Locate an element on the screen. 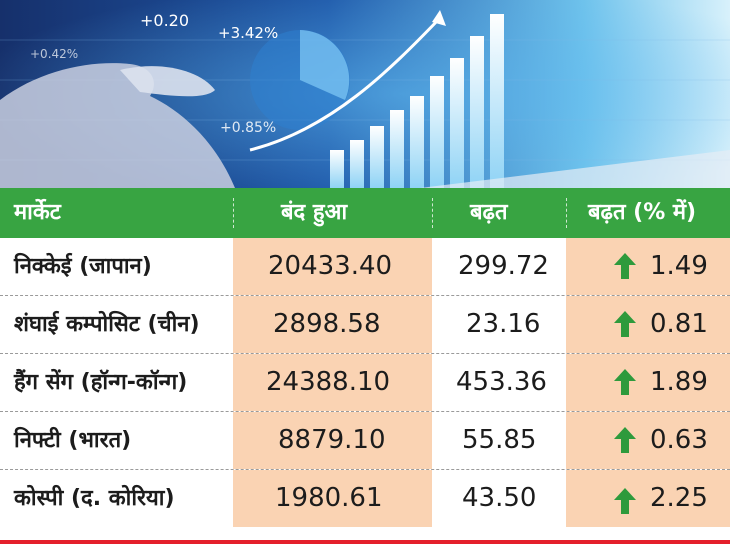 The image size is (730, 548). gain-value: 453.36 is located at coordinates (501, 382).